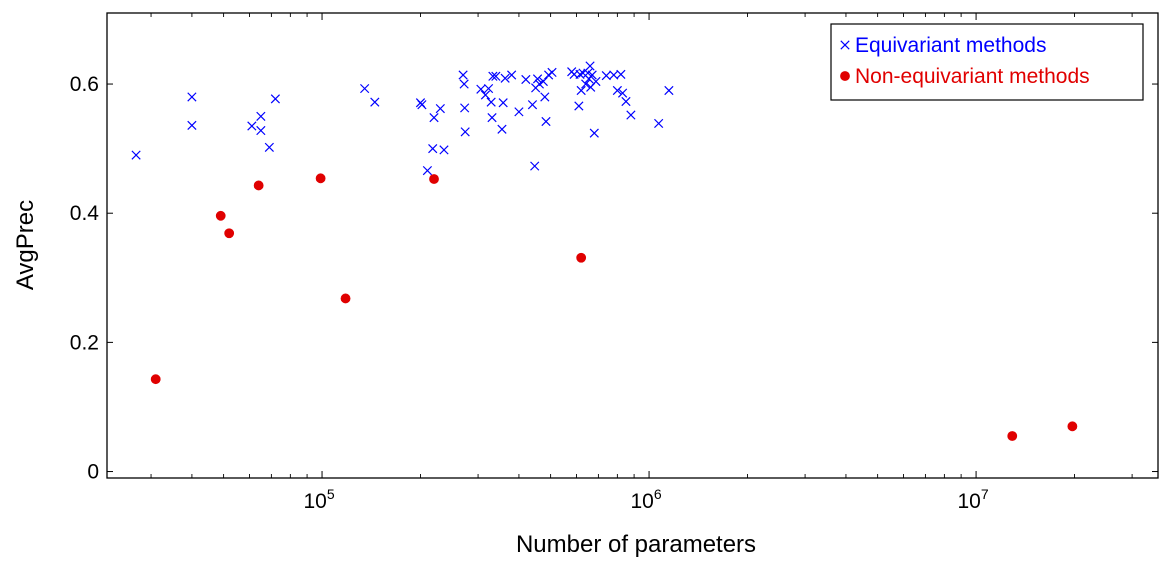 The width and height of the screenshot is (1176, 572). I want to click on x-tick-exponent: 6, so click(658, 494).